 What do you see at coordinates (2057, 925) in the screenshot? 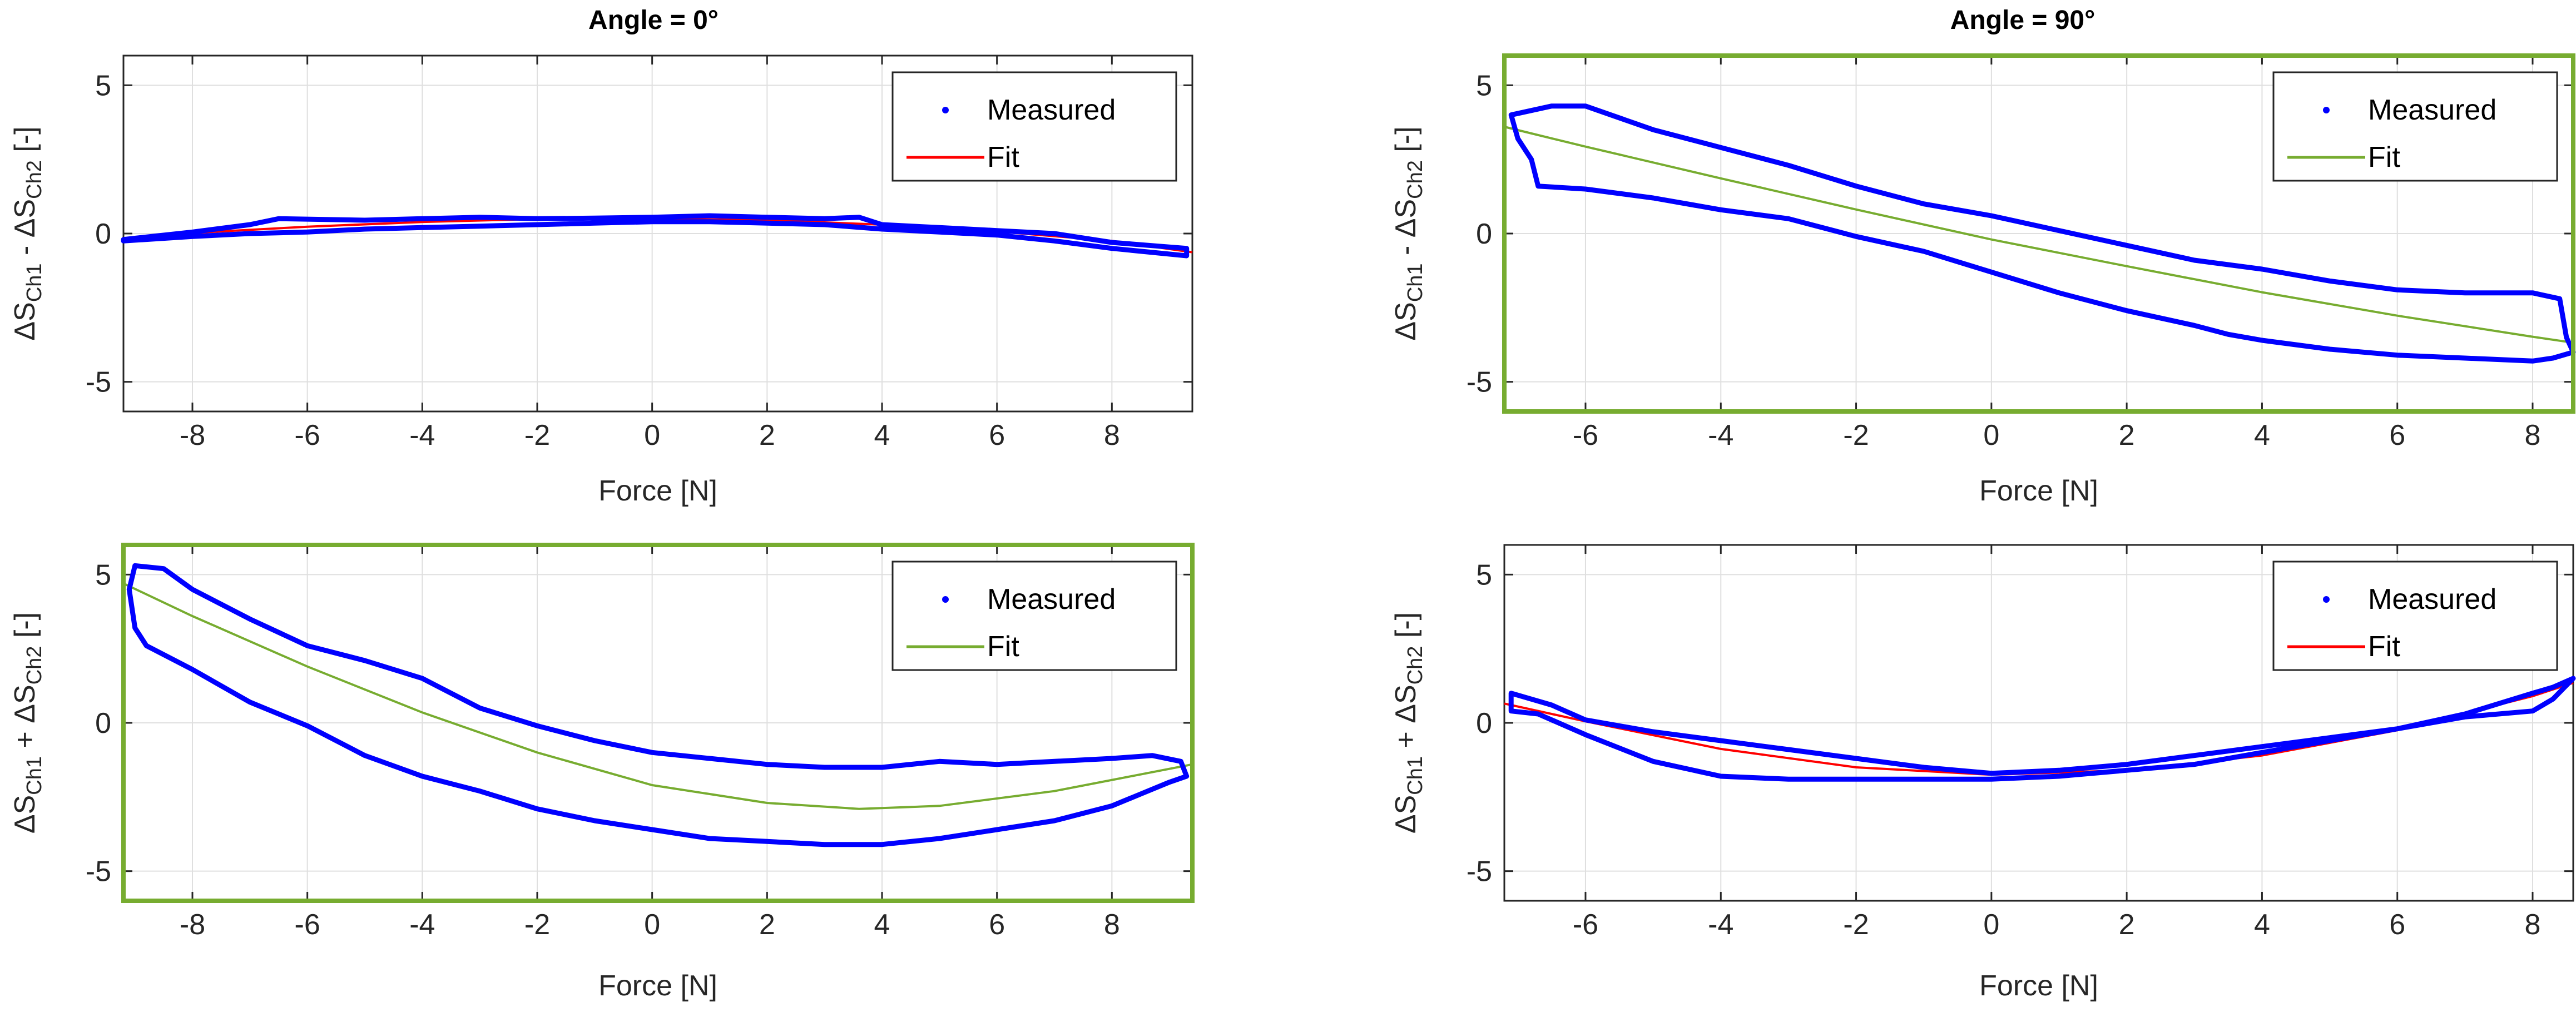
I see `x-tick-labels: -6 -4 -2 0 2 4 6 8` at bounding box center [2057, 925].